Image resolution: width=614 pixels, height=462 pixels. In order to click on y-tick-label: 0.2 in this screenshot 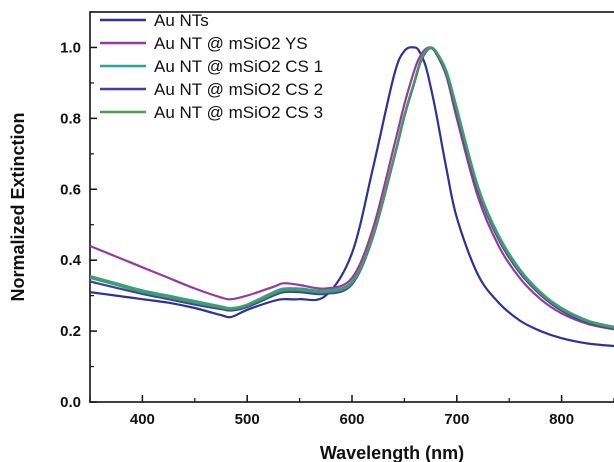, I will do `click(70, 331)`.